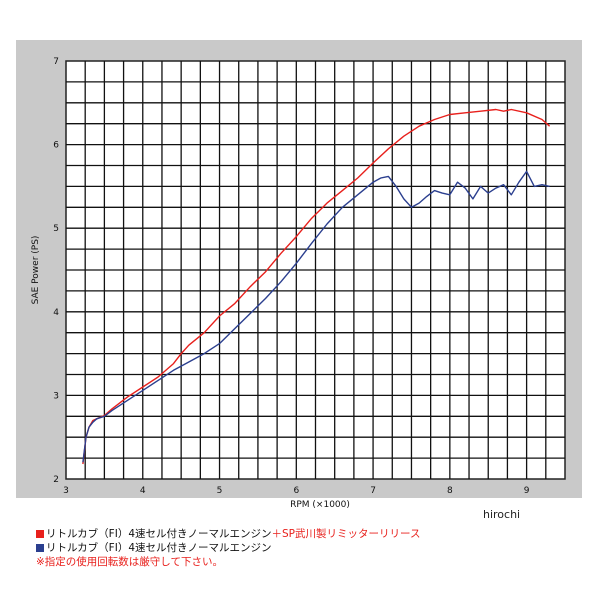 This screenshot has height=600, width=600. Describe the element at coordinates (56, 480) in the screenshot. I see `y-tick-label: 2` at that location.